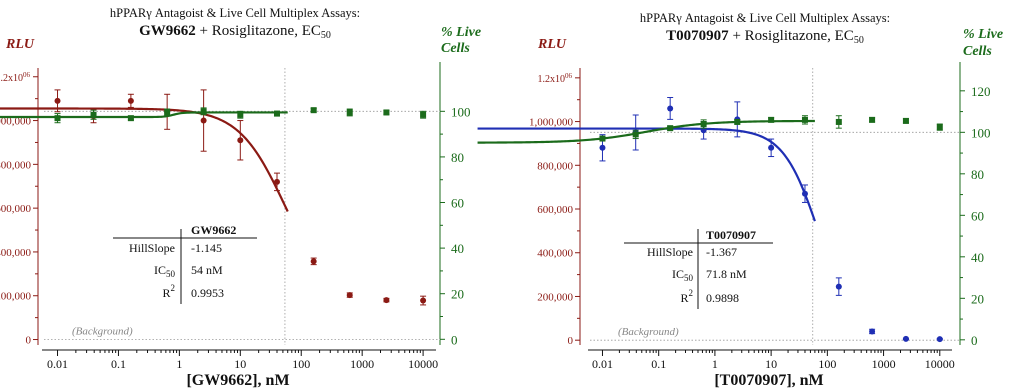  Describe the element at coordinates (160, 270) in the screenshot. I see `stats-row-label-main: IC` at that location.